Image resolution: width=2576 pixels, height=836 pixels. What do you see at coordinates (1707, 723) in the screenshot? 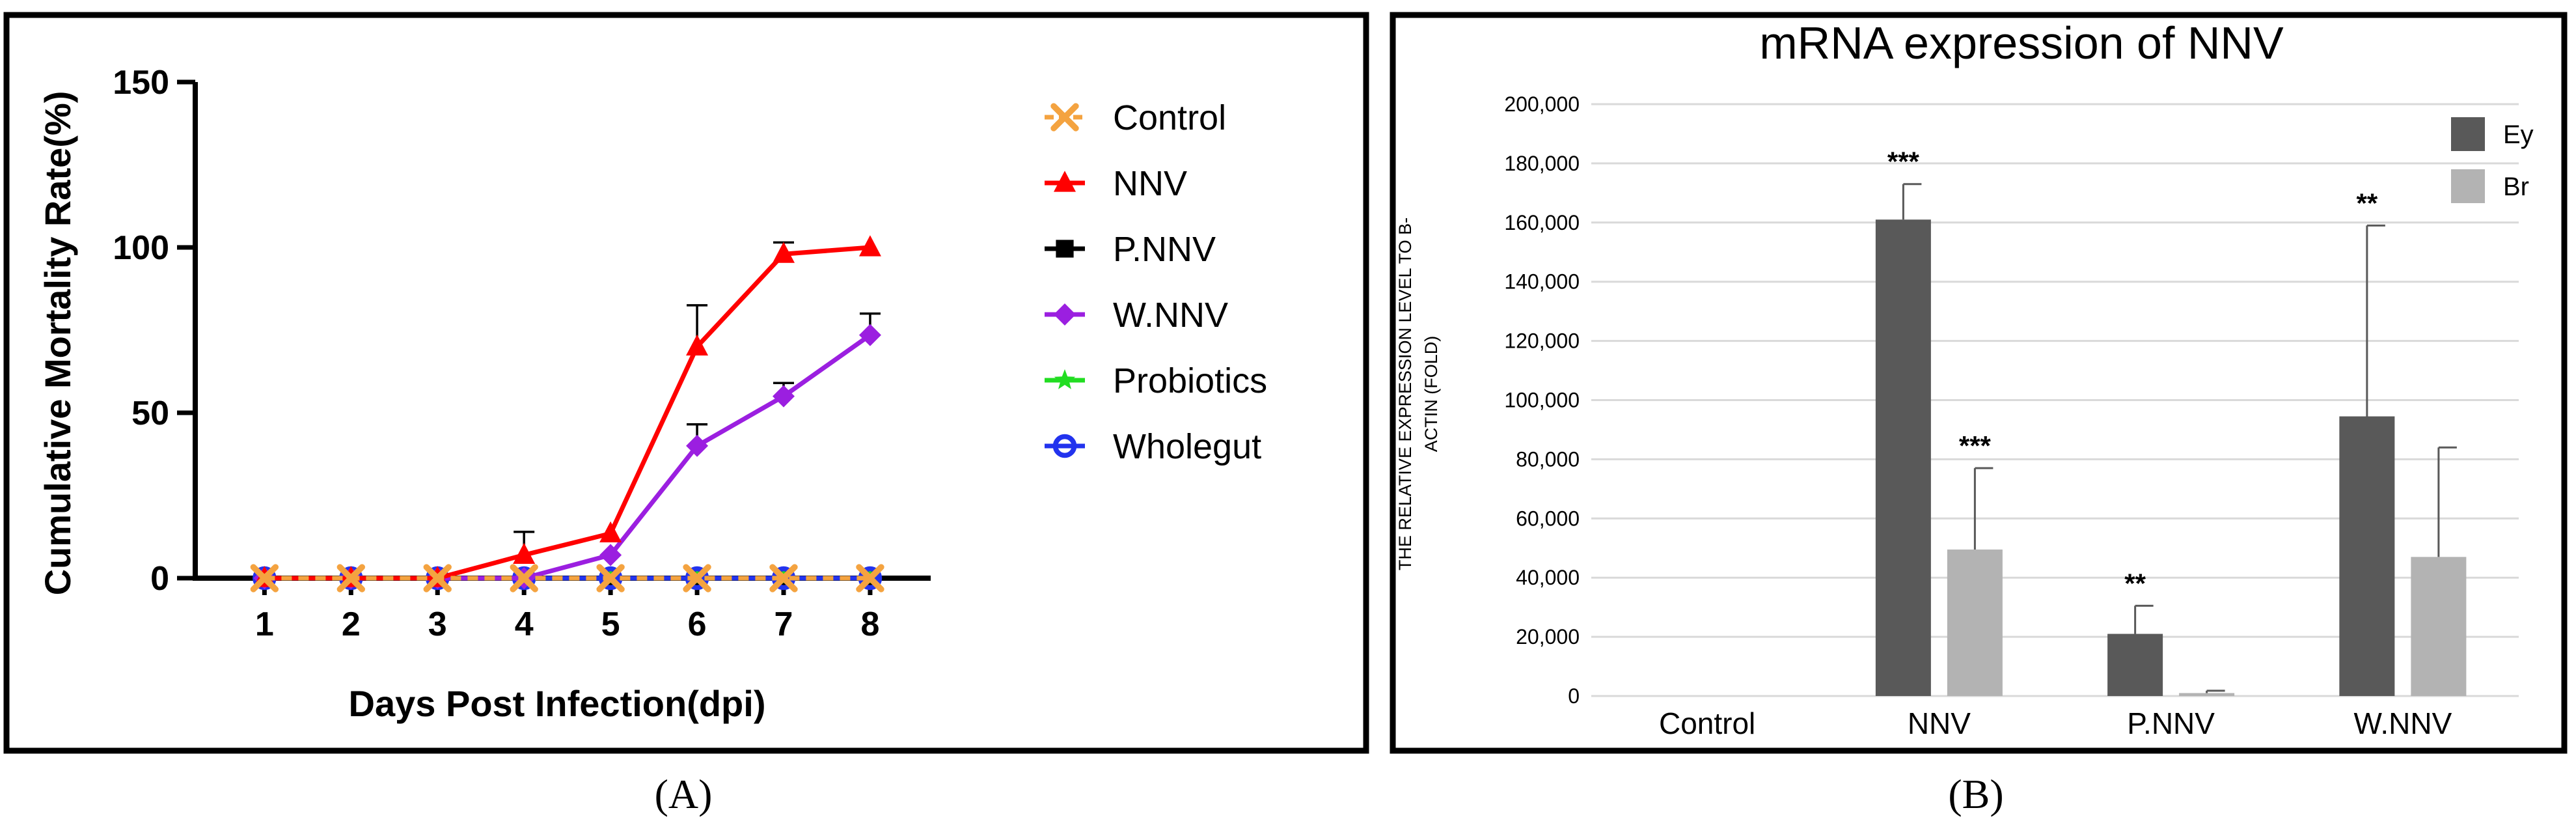
I see `x-tick-label: Control` at bounding box center [1707, 723].